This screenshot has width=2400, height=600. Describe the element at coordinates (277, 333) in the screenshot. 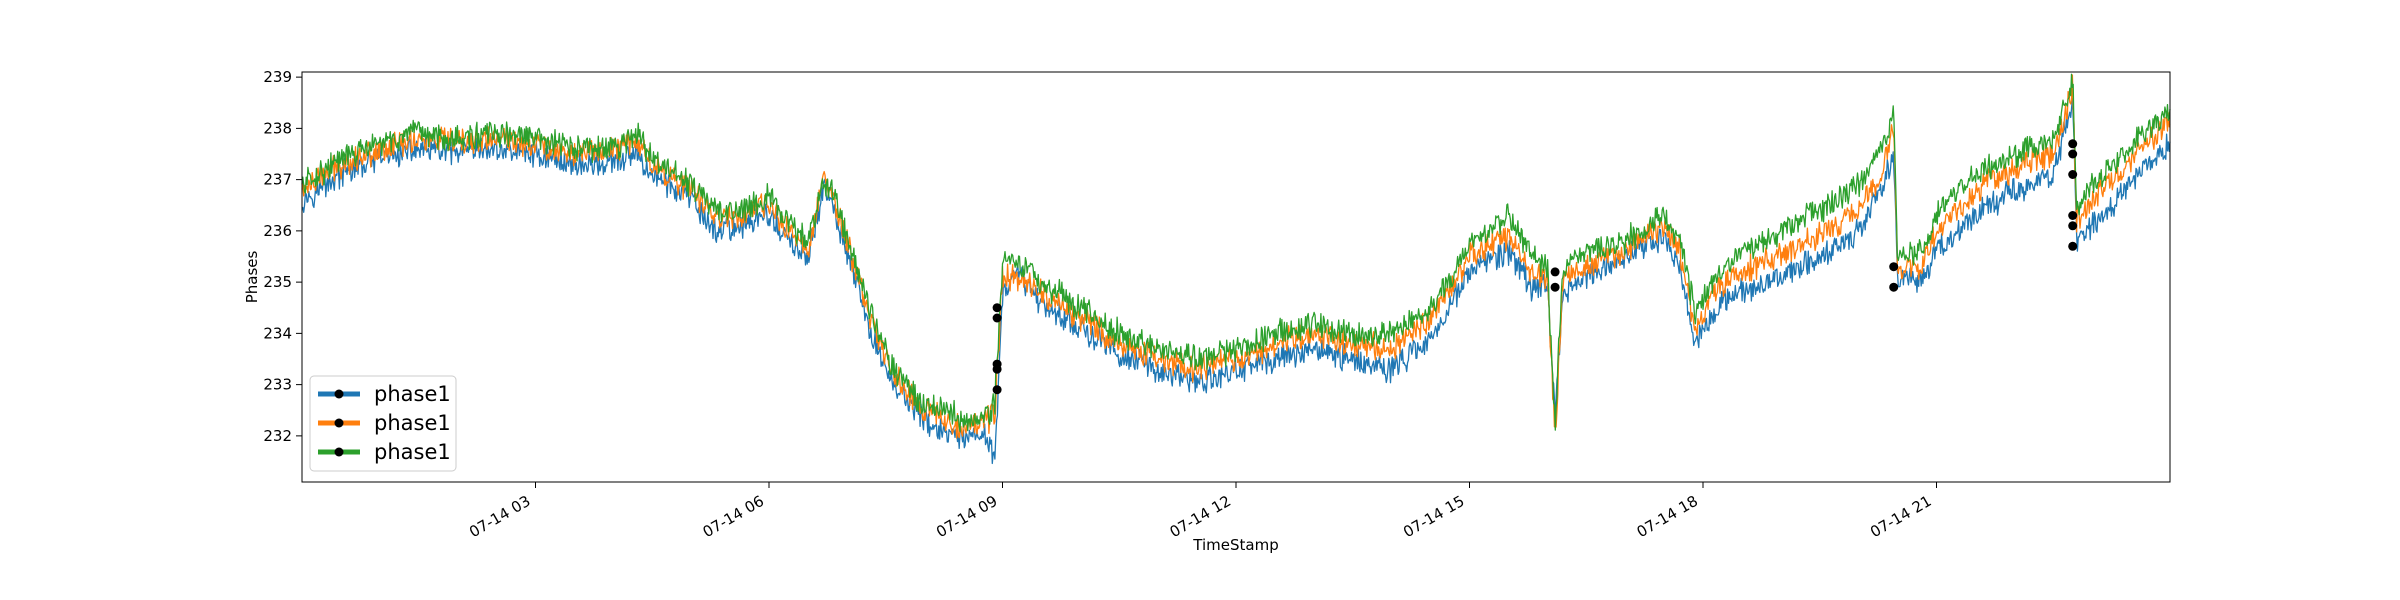

I see `y-tick-label: 234` at that location.